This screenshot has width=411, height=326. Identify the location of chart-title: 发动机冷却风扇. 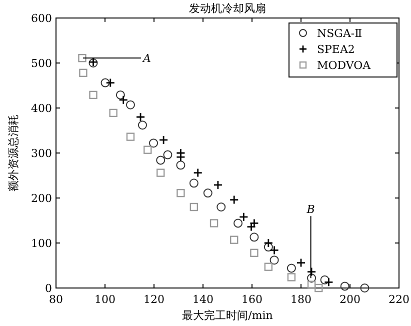
(227, 8).